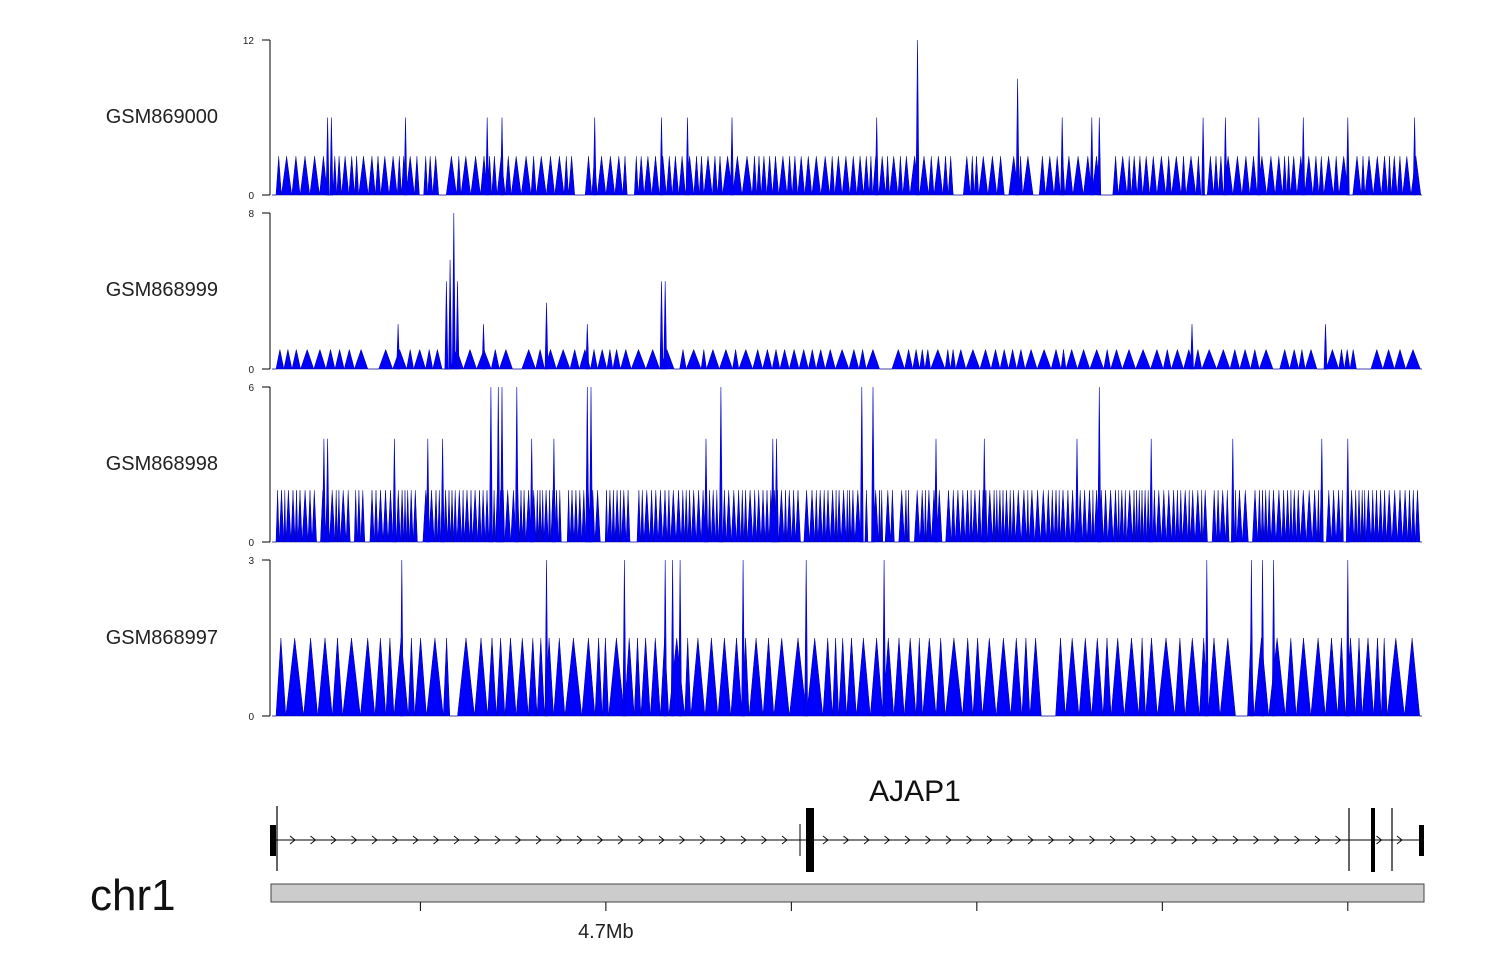 The image size is (1500, 980). What do you see at coordinates (884, 906) in the screenshot?
I see `x-axis-ticks` at bounding box center [884, 906].